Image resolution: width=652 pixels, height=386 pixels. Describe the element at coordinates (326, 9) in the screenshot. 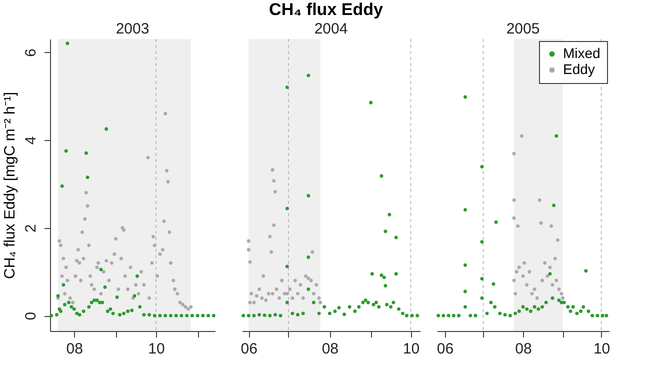

I see `text: CH₄ flux Eddy` at that location.